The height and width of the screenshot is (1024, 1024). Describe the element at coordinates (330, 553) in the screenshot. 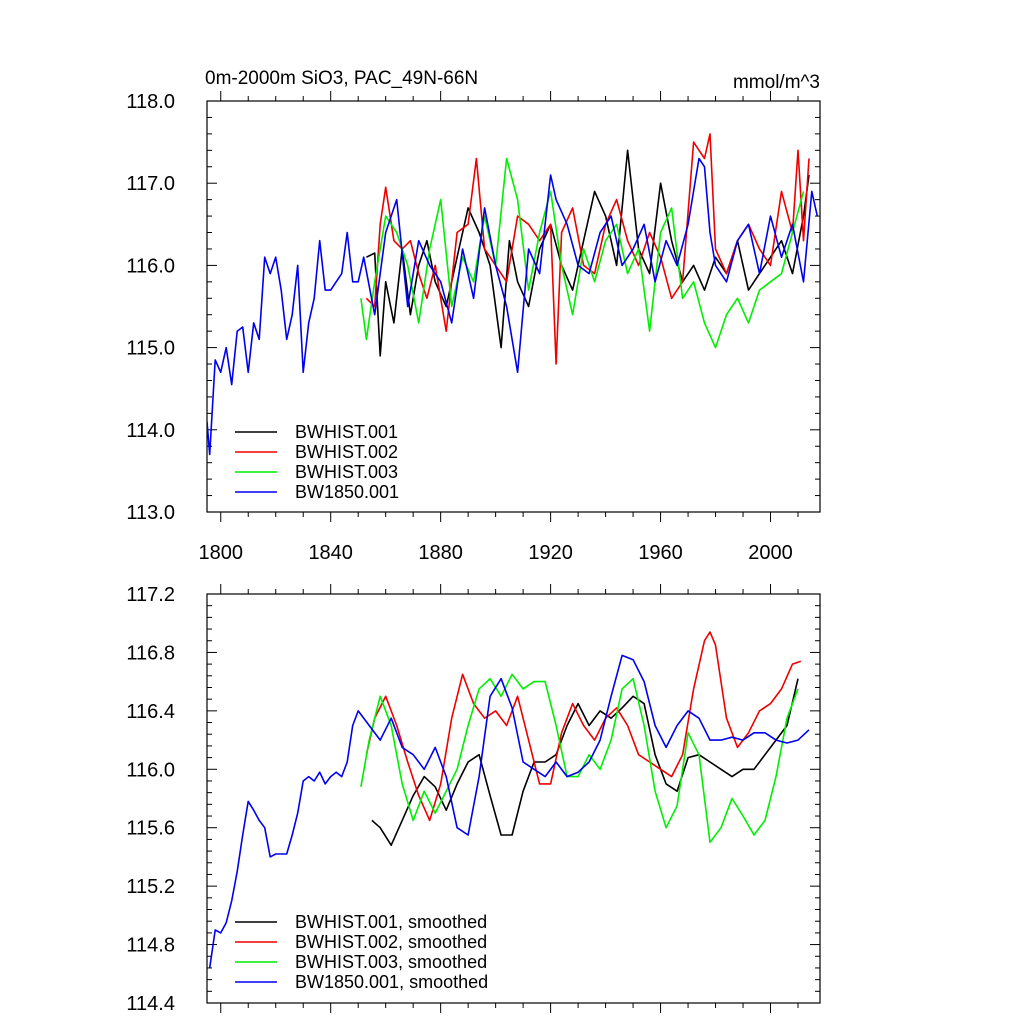

I see `x-tick-label: 1840` at that location.